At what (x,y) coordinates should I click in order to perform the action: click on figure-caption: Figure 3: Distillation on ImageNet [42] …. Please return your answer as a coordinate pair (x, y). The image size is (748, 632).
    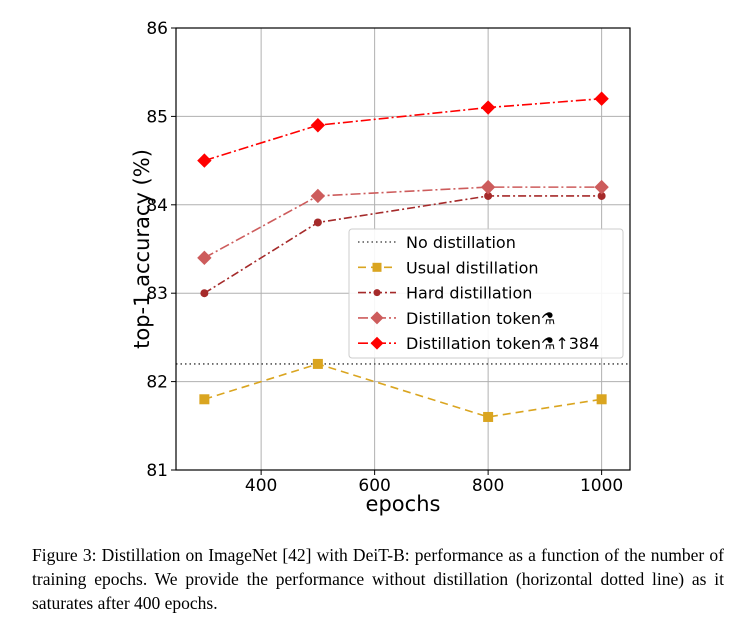
    Looking at the image, I should click on (378, 579).